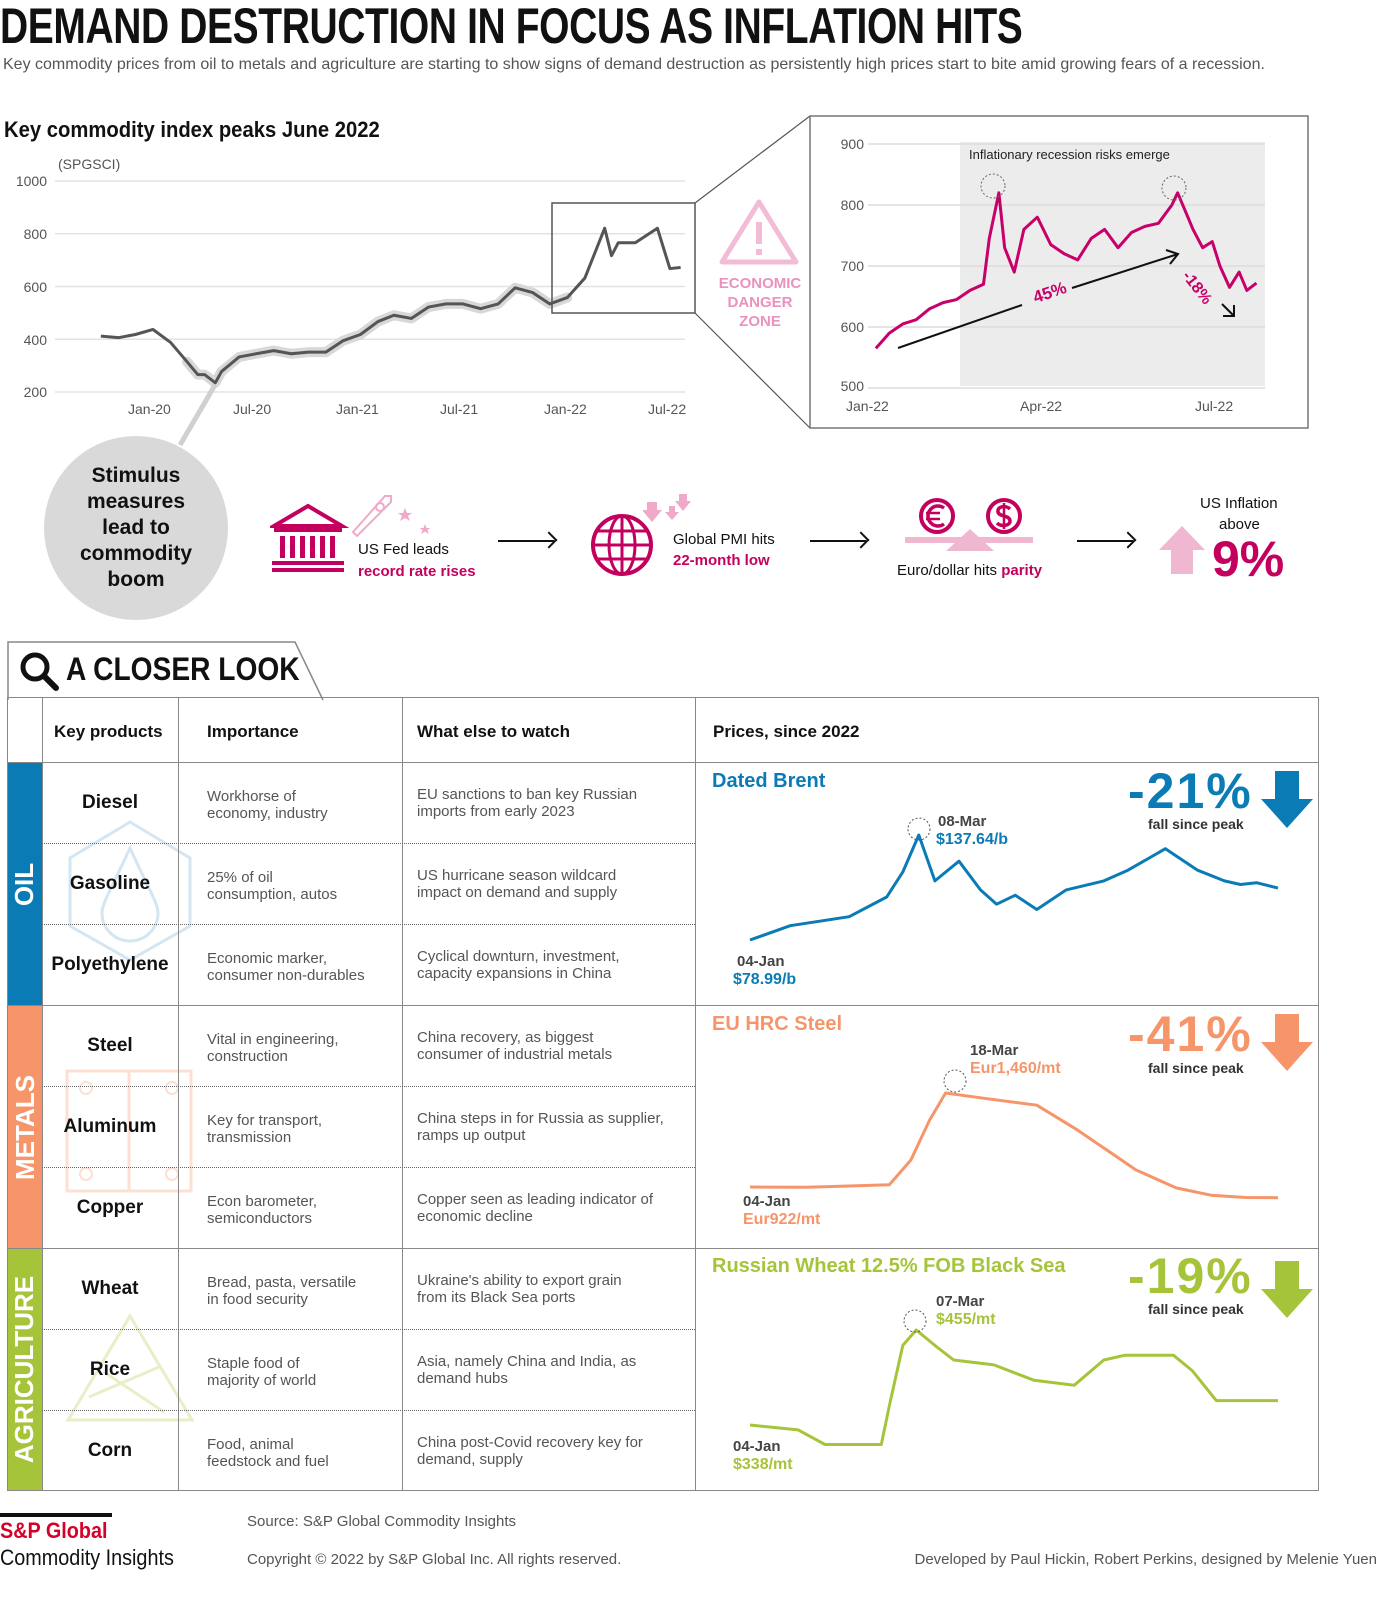  What do you see at coordinates (149, 409) in the screenshot?
I see `x-tick-label: Jan-20` at bounding box center [149, 409].